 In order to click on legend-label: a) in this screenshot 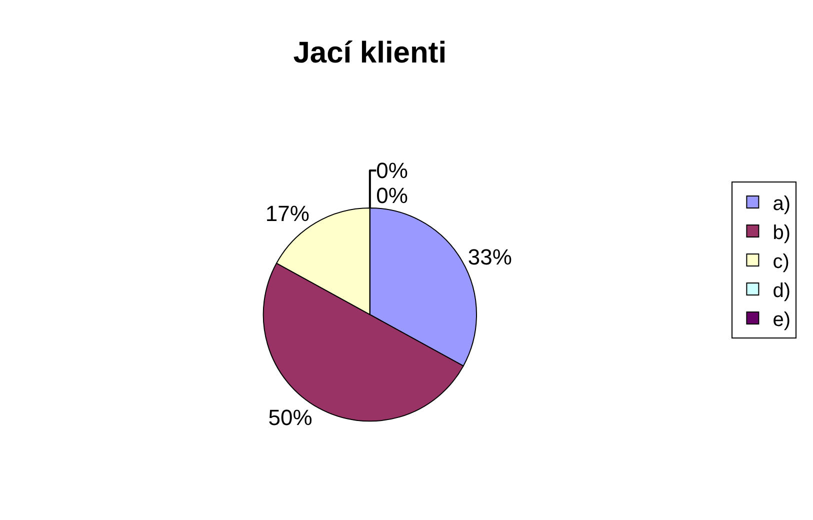, I will do `click(781, 203)`.